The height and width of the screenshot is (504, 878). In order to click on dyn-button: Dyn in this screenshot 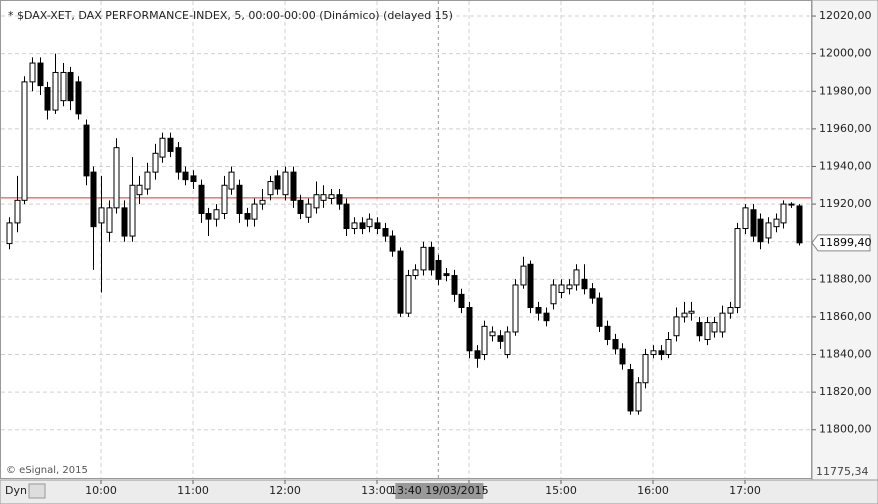, I will do `click(16, 490)`.